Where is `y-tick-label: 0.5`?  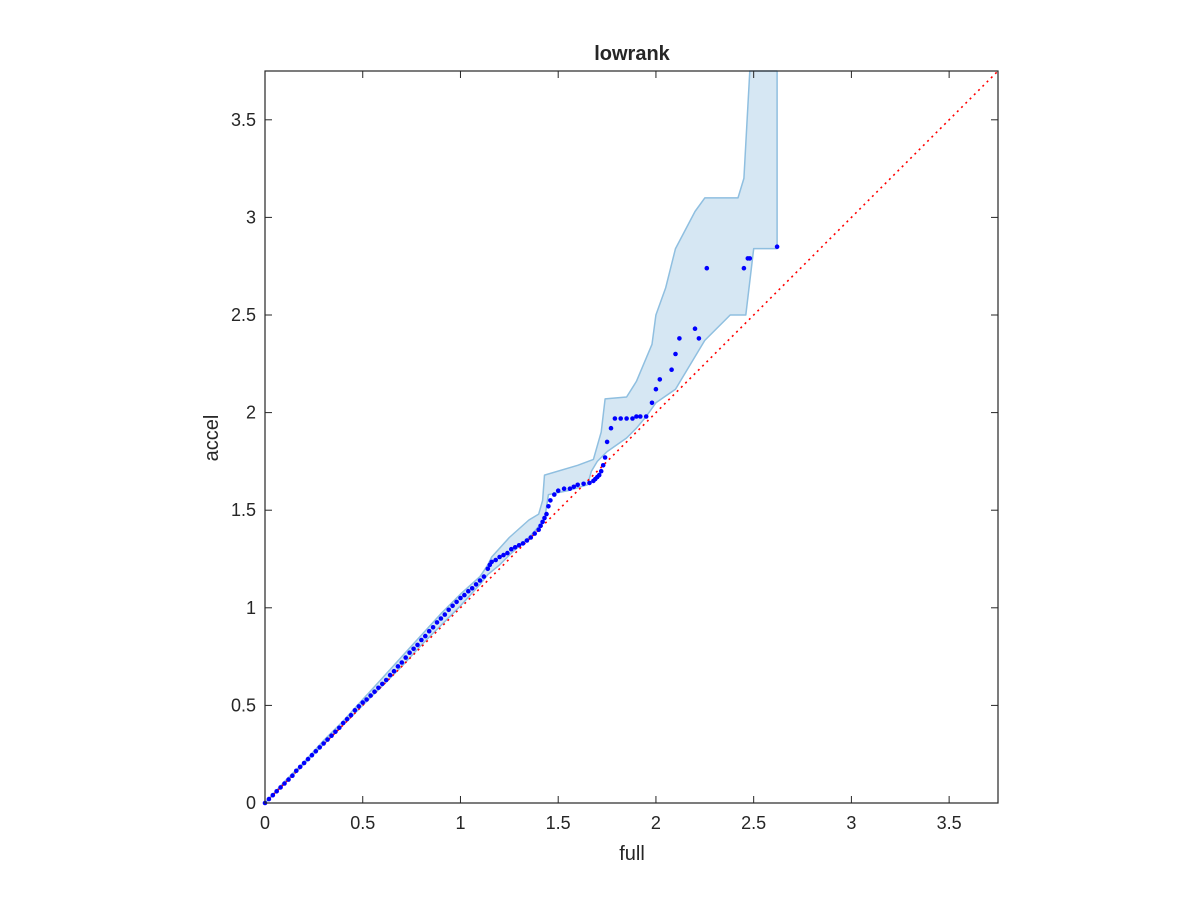 y-tick-label: 0.5 is located at coordinates (243, 705).